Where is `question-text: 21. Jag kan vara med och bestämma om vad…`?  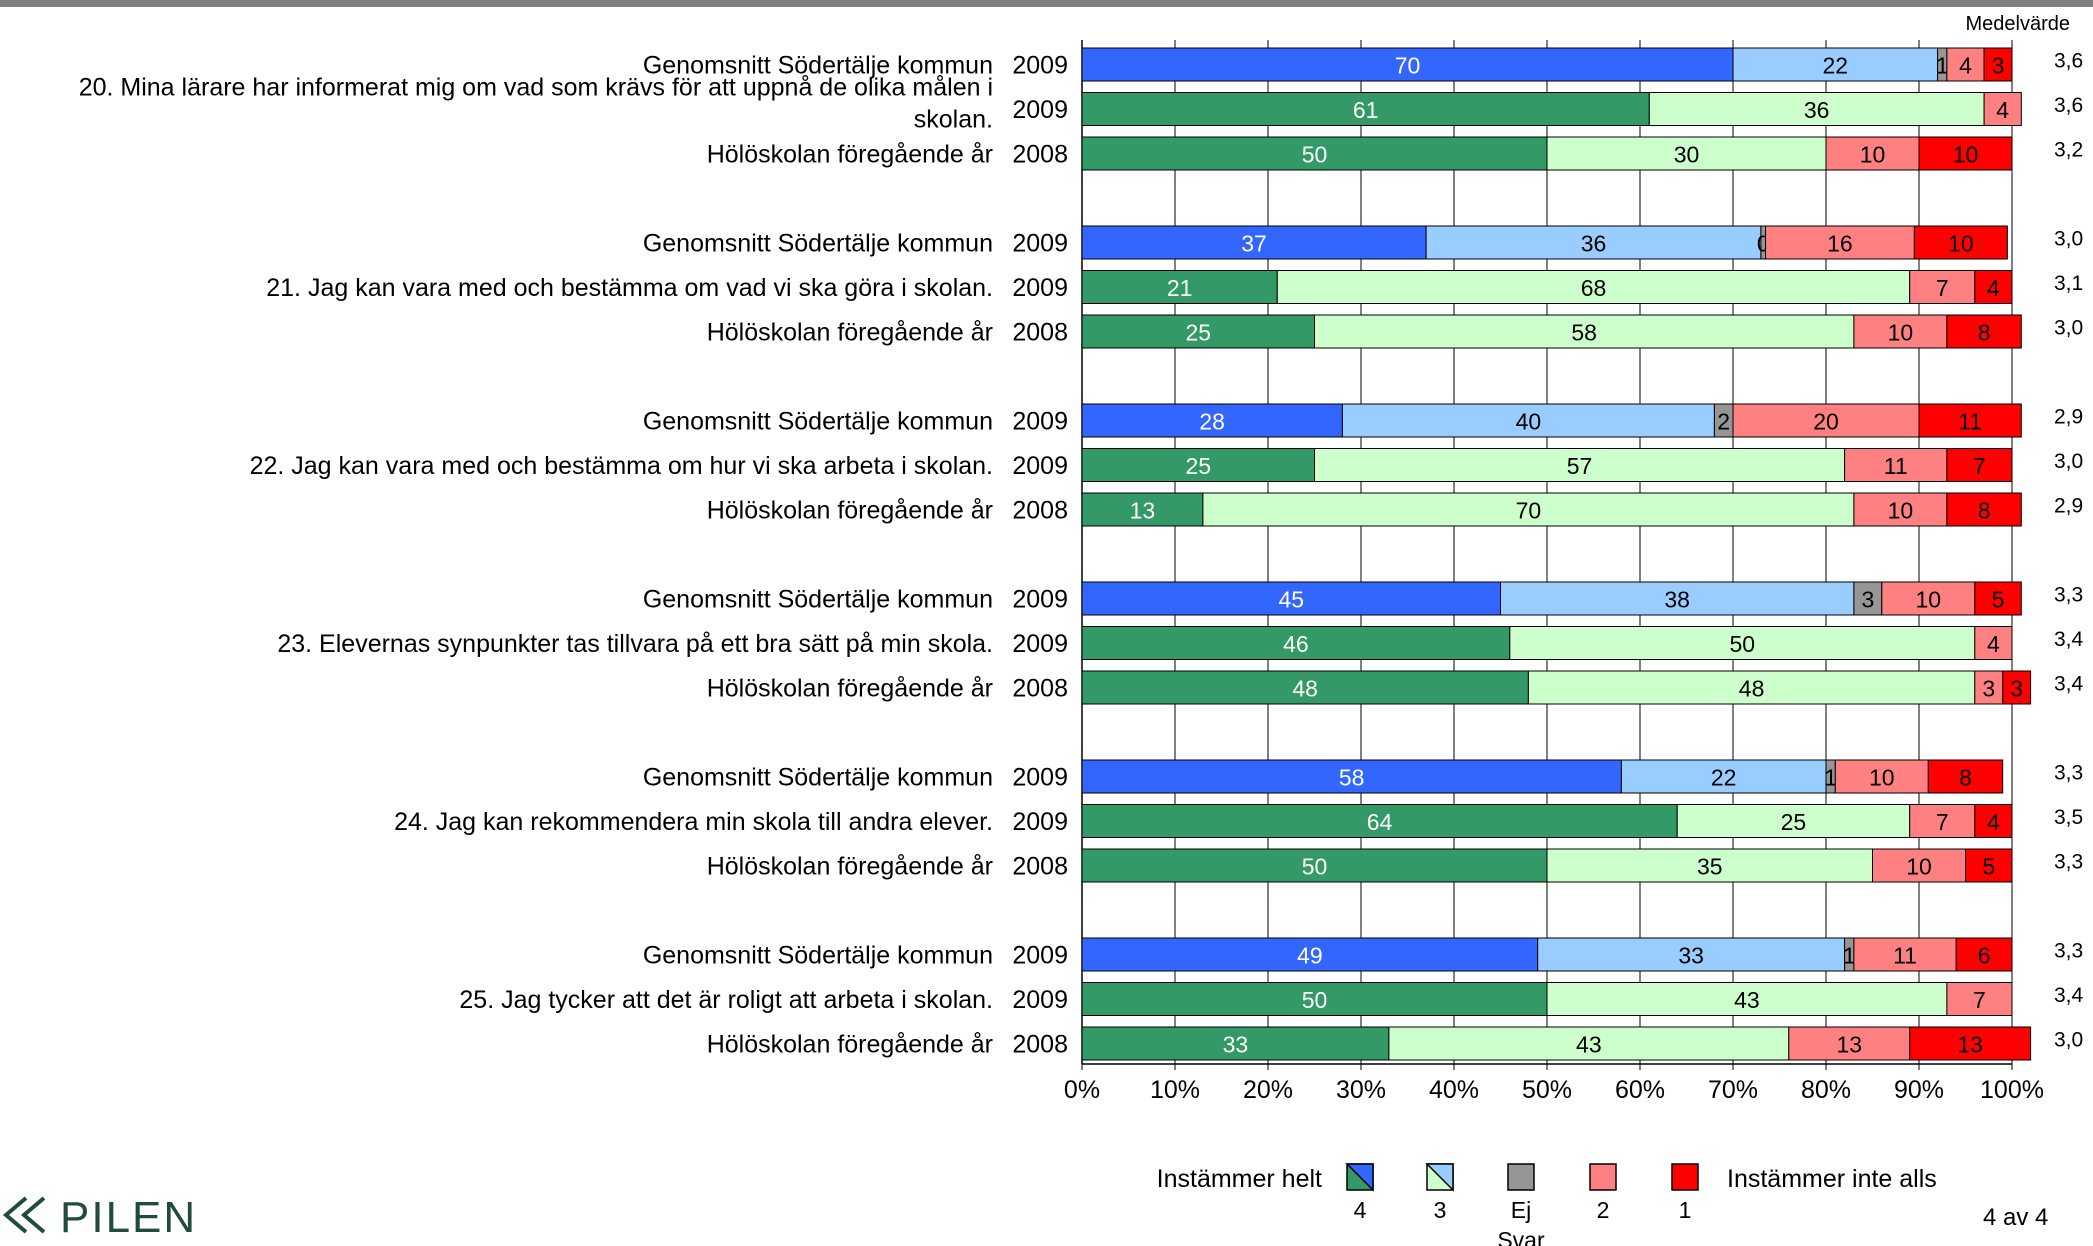 question-text: 21. Jag kan vara med och bestämma om vad… is located at coordinates (629, 288).